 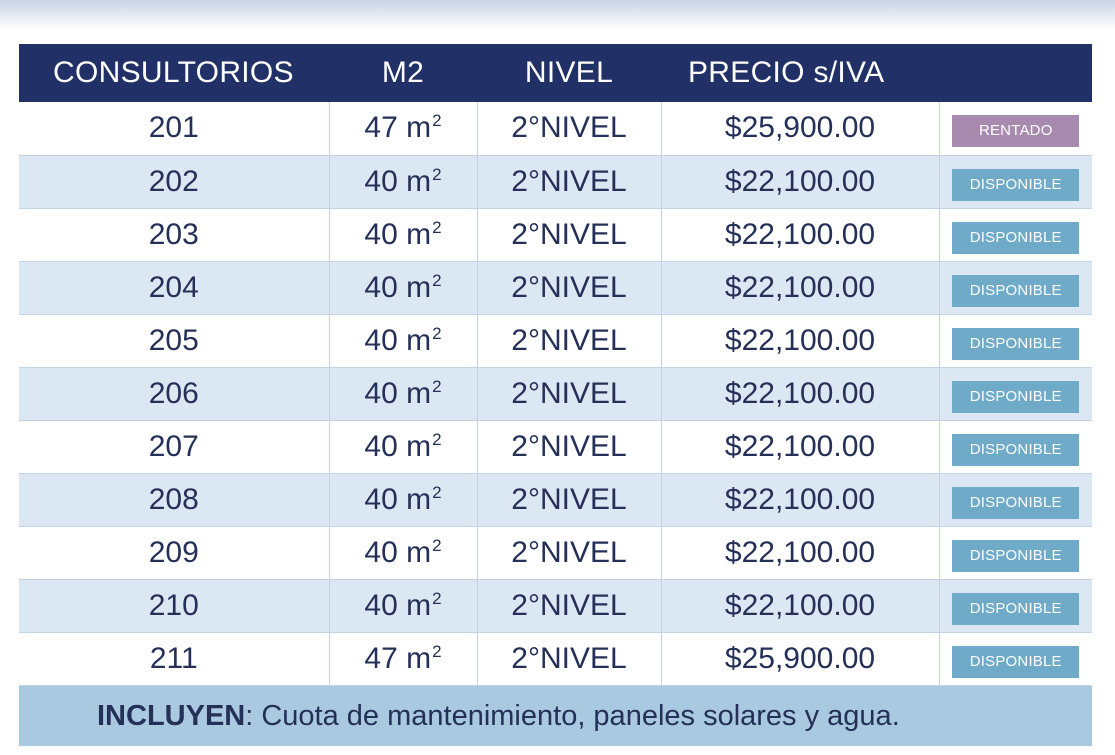 I want to click on table-row: 201 47 m2 2°NIVEL $25,900.00 RENTADO, so click(x=555, y=129).